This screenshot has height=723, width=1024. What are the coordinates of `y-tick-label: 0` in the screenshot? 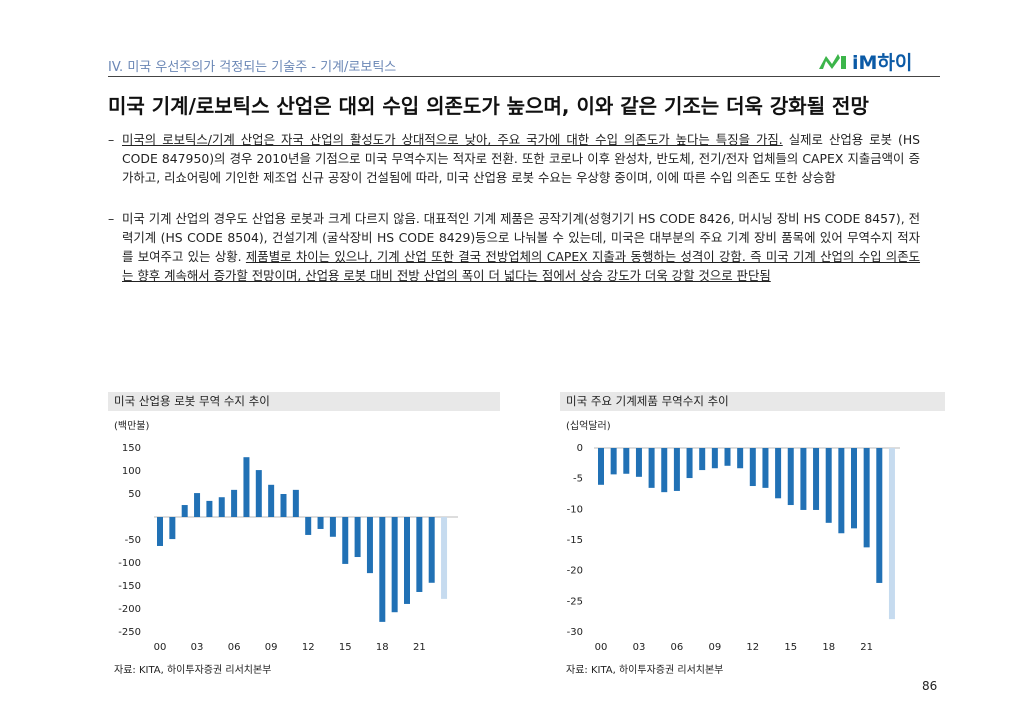 It's located at (580, 448).